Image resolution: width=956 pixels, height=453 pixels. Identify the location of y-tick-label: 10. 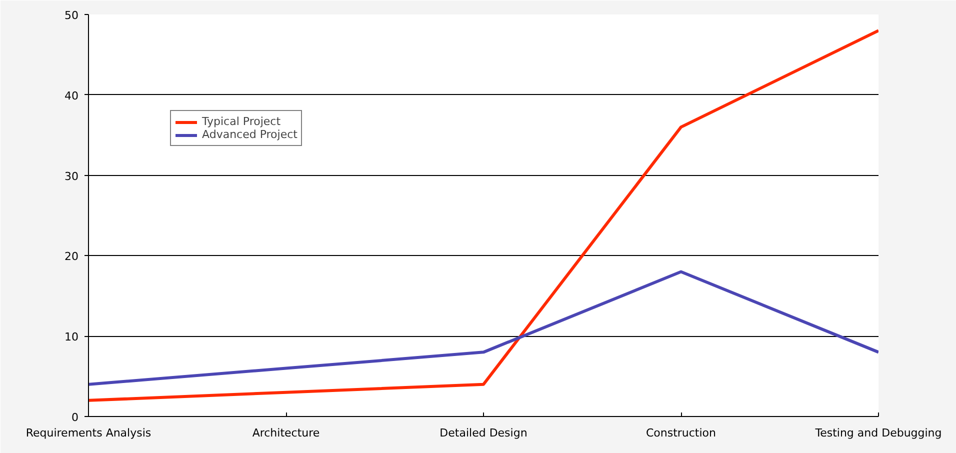
(71, 337).